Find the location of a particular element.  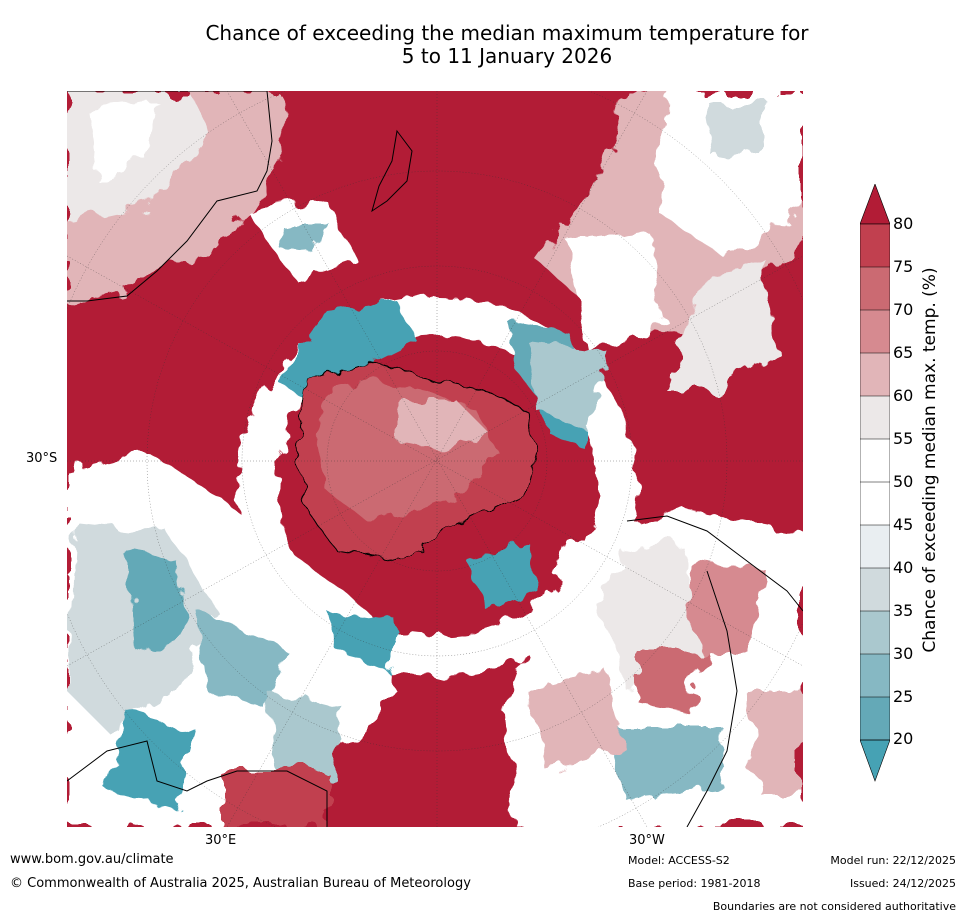

antarctica is located at coordinates (417, 461).